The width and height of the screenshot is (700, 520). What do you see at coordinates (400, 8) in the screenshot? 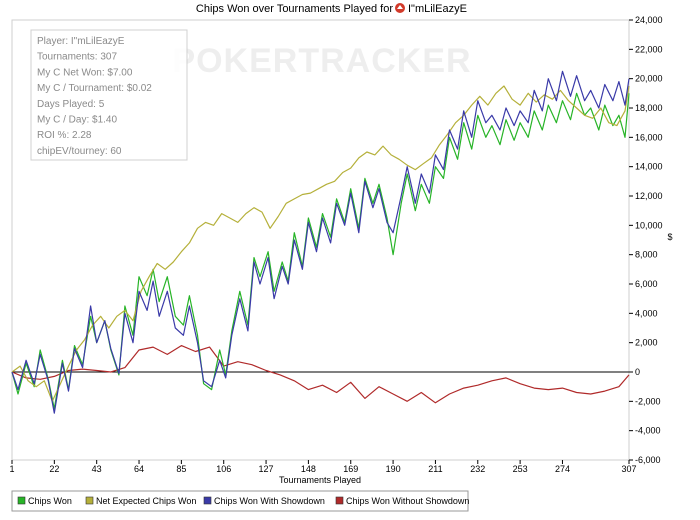
I see `player-badge-icon` at bounding box center [400, 8].